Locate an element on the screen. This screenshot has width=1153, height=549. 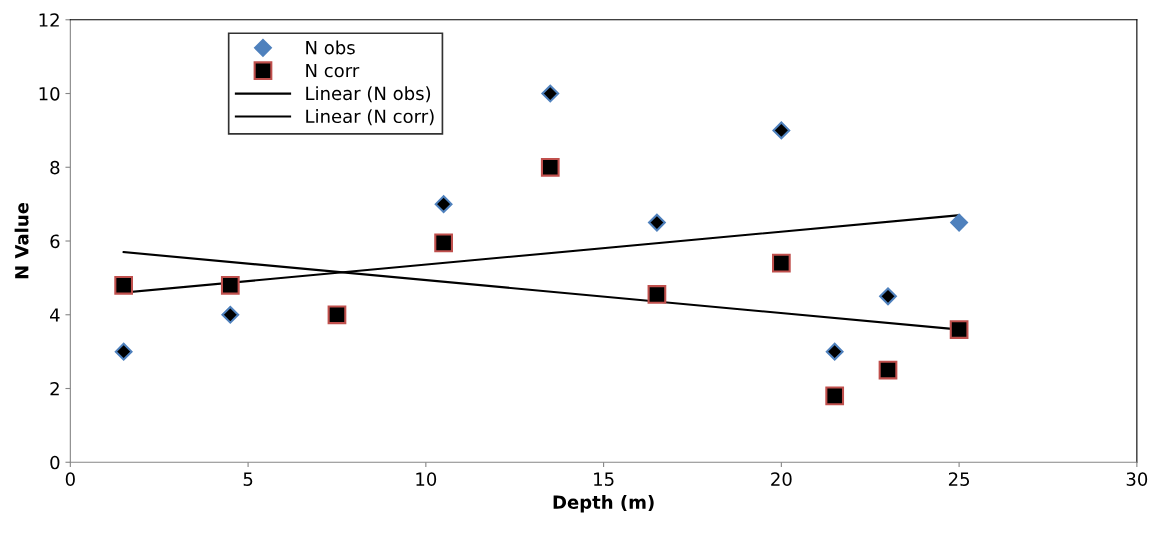
x-tick-label: 15 is located at coordinates (604, 479).